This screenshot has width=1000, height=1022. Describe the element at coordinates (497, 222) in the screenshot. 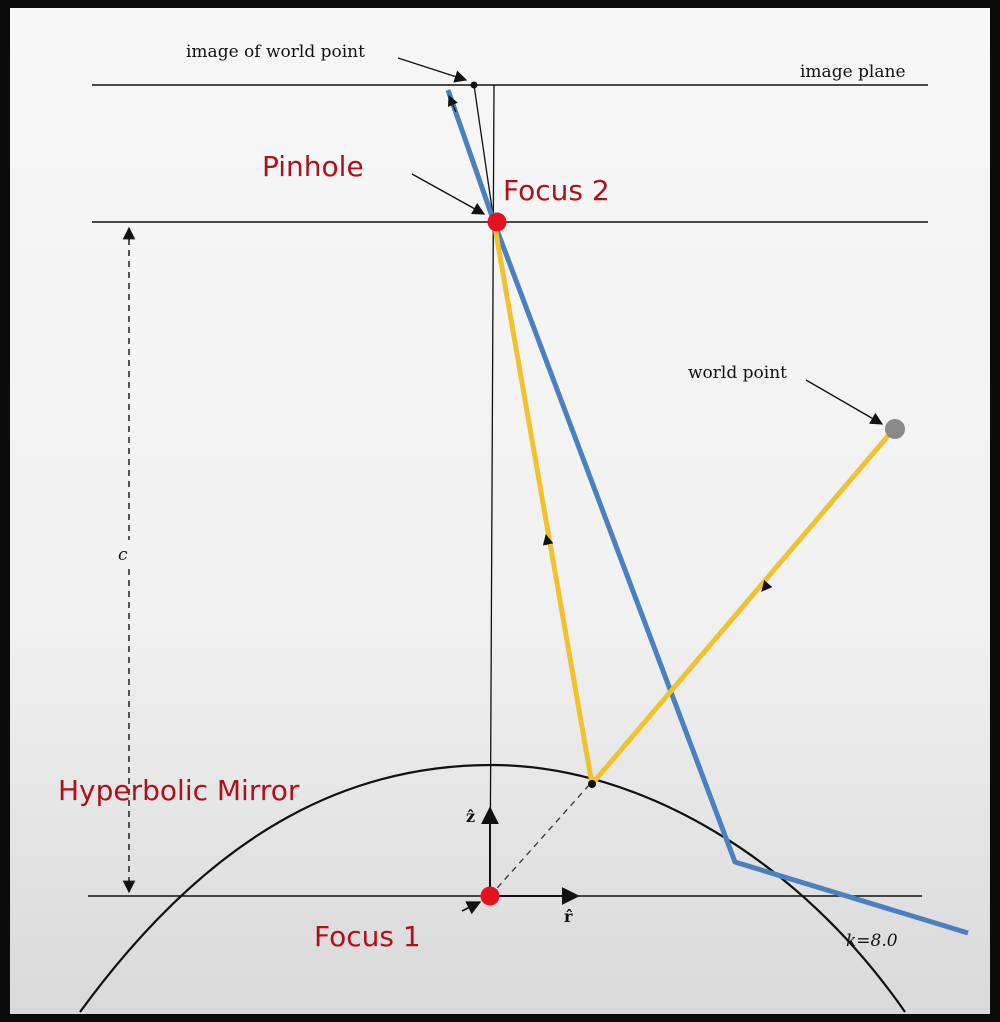

I see `focus-2-point` at that location.